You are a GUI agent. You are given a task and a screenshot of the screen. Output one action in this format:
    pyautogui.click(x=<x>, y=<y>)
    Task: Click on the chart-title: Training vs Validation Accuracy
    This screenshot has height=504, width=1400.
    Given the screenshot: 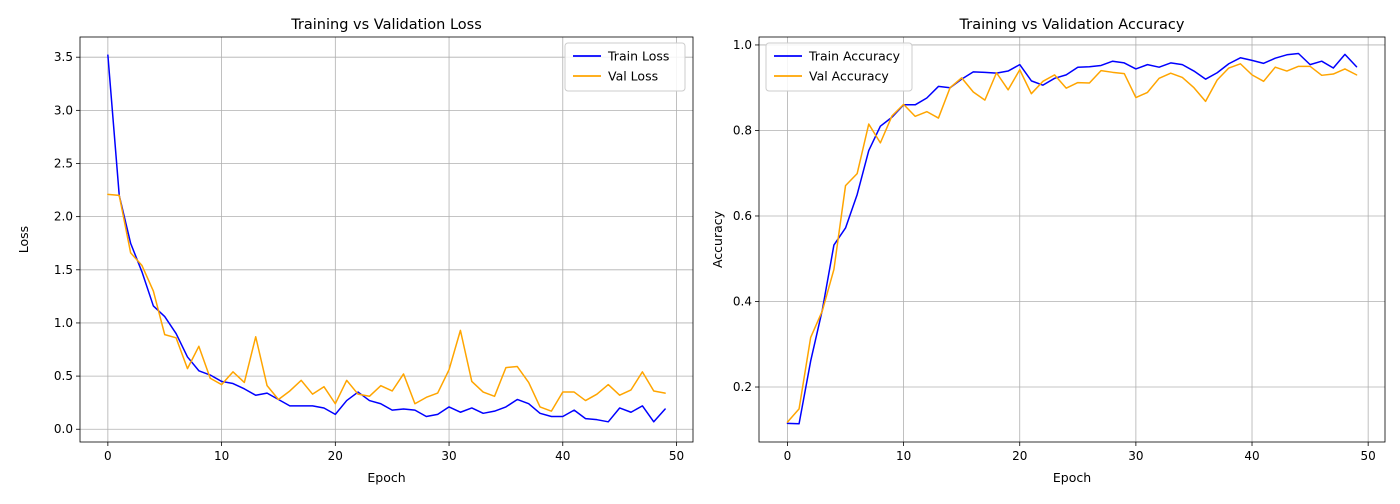 What is the action you would take?
    pyautogui.click(x=1072, y=25)
    